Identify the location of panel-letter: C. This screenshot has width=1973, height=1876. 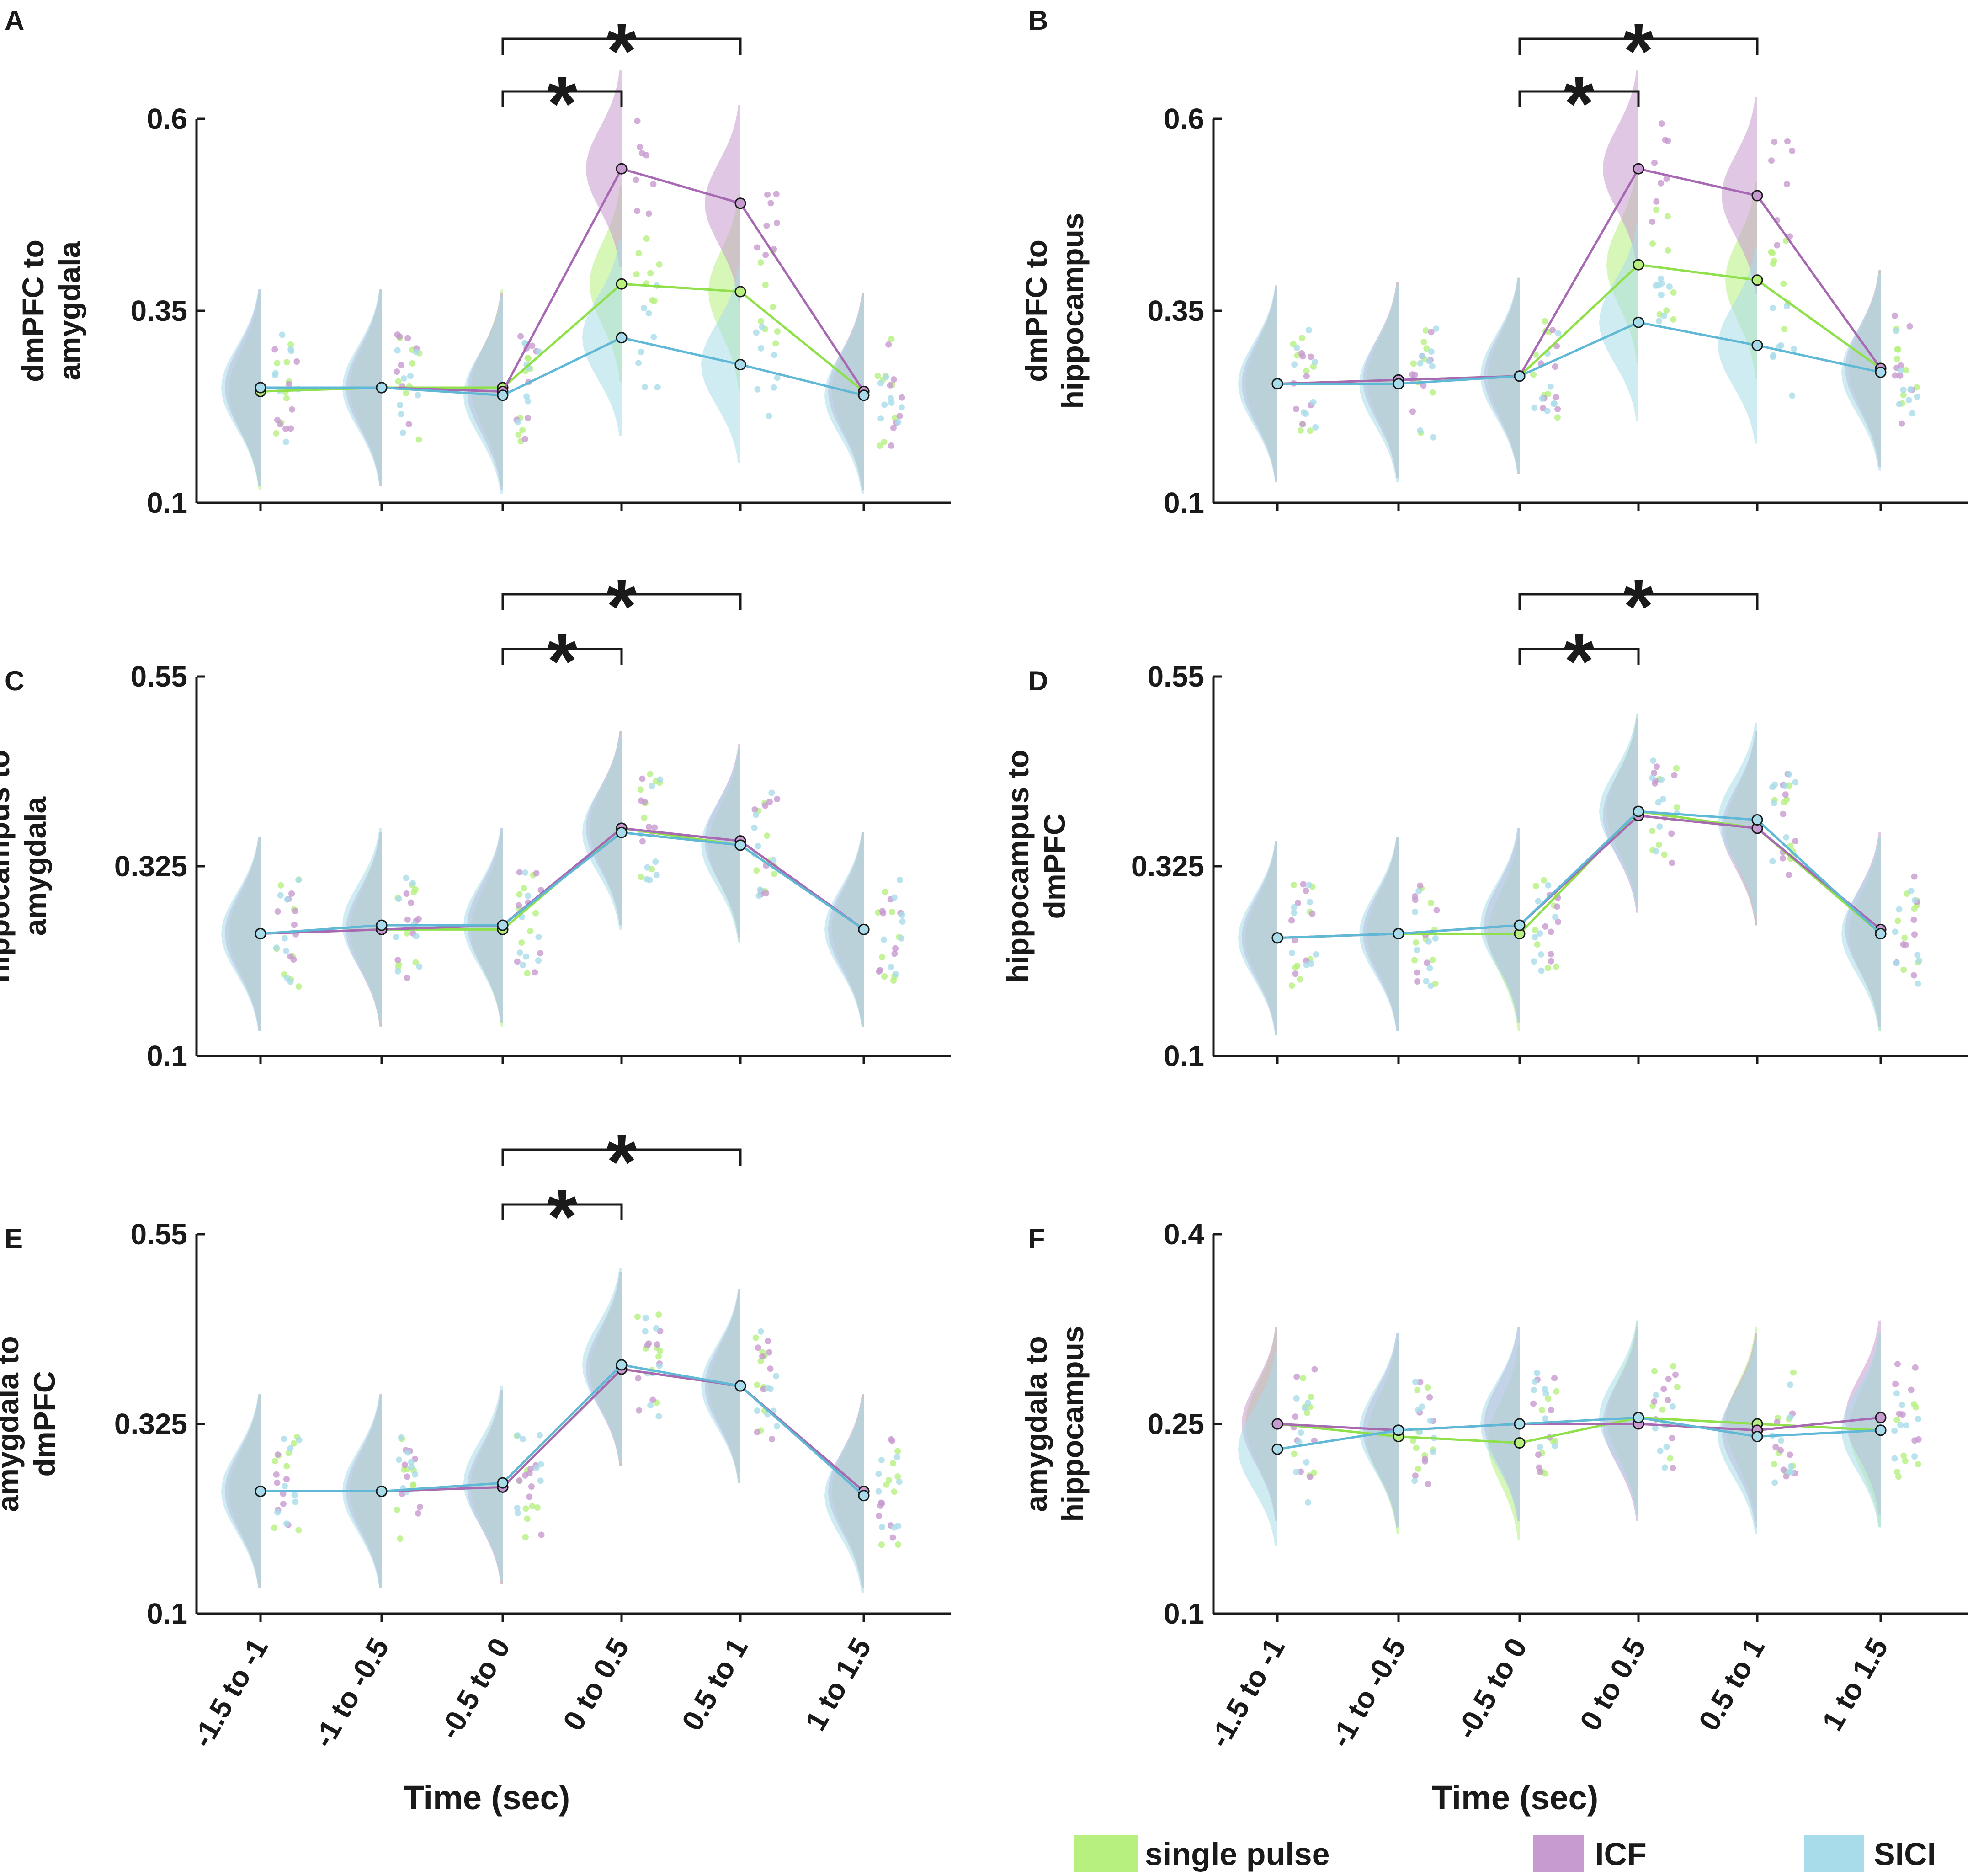
(14, 681).